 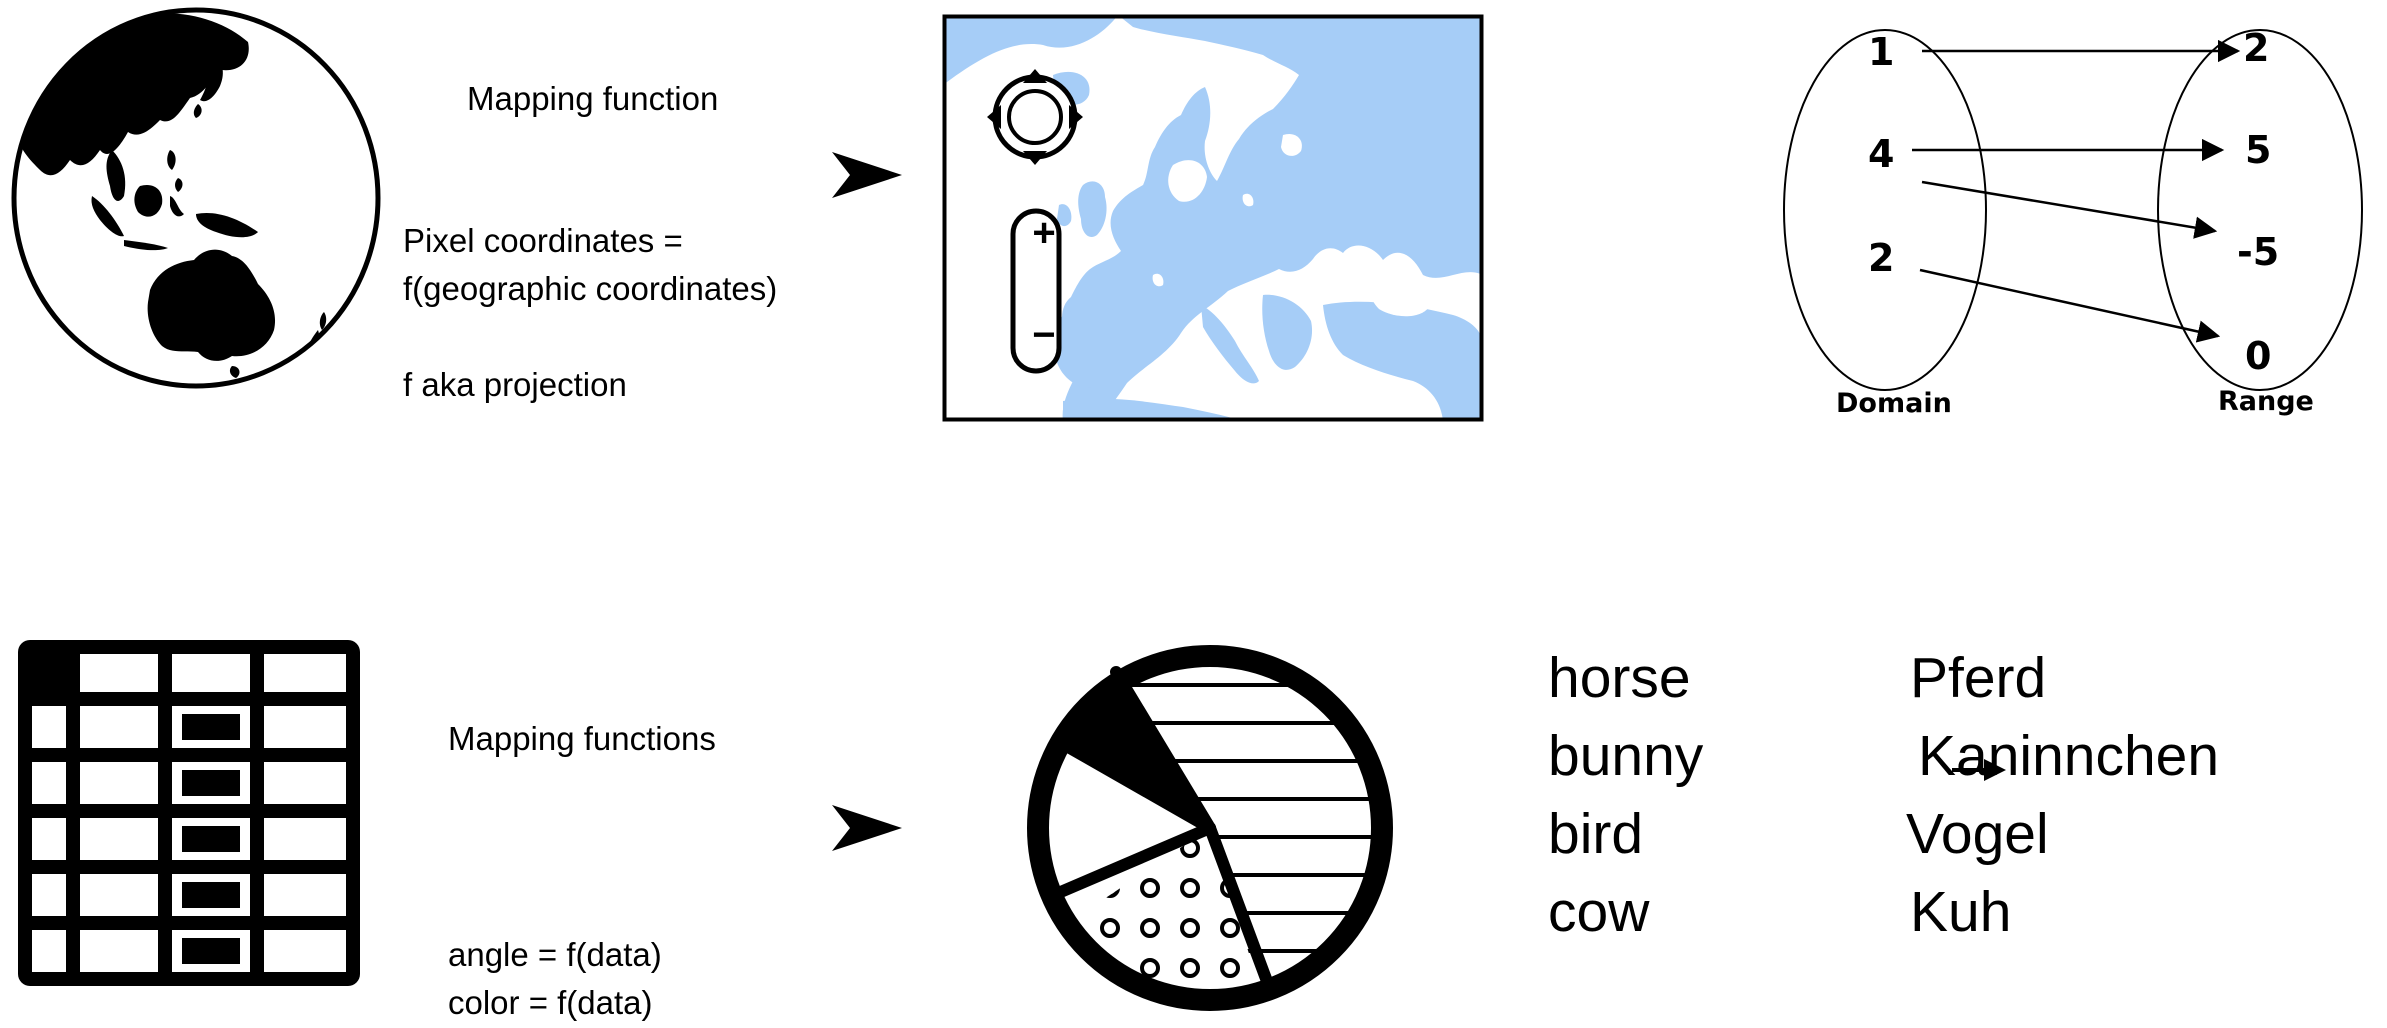 What do you see at coordinates (590, 288) in the screenshot?
I see `globe-formula-line2: f(geographic coordinates)` at bounding box center [590, 288].